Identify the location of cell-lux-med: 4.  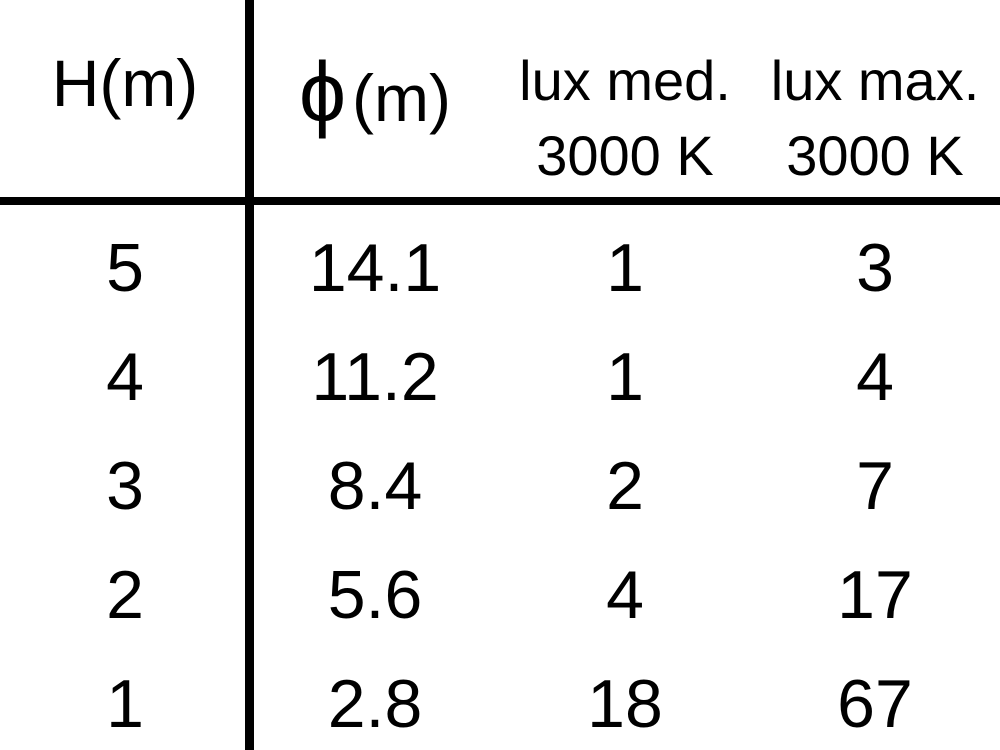
(625, 594).